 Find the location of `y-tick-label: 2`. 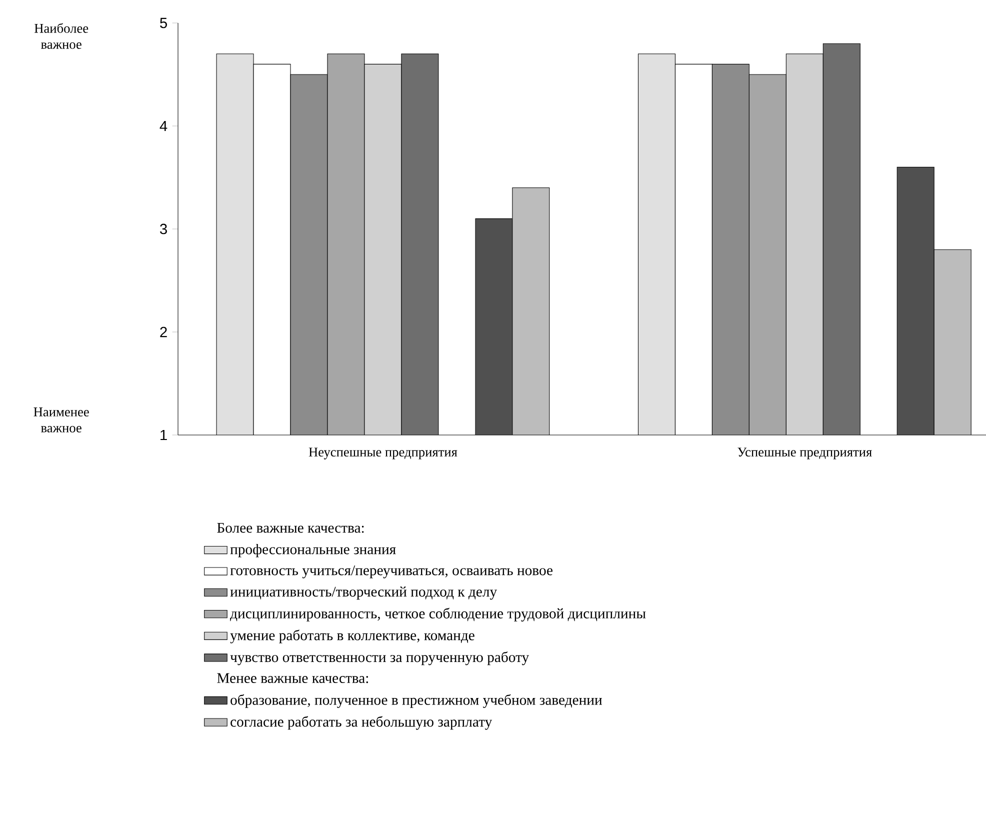

y-tick-label: 2 is located at coordinates (163, 332).